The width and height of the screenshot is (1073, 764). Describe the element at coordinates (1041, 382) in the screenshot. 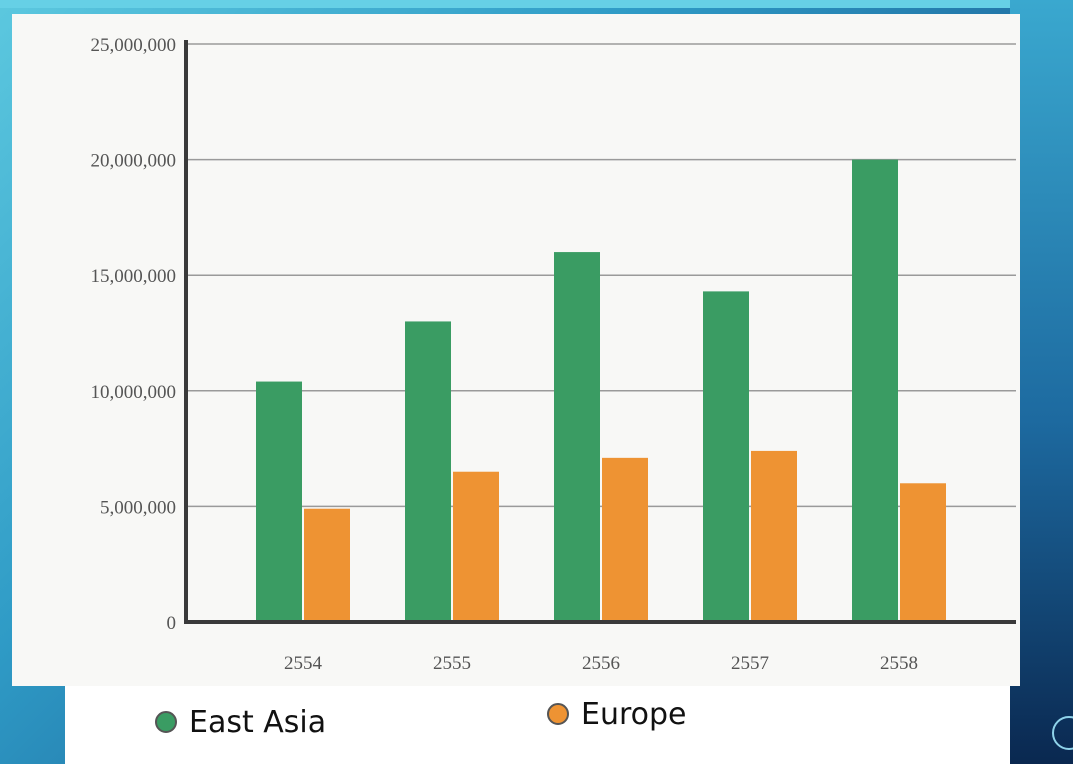

I see `slide-right-band` at that location.